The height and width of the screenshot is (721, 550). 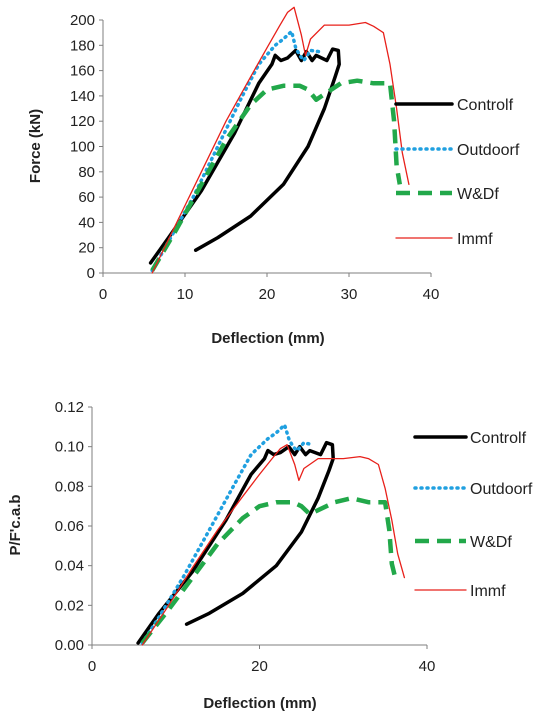 I want to click on y-tick-label: 180, so click(x=82, y=45).